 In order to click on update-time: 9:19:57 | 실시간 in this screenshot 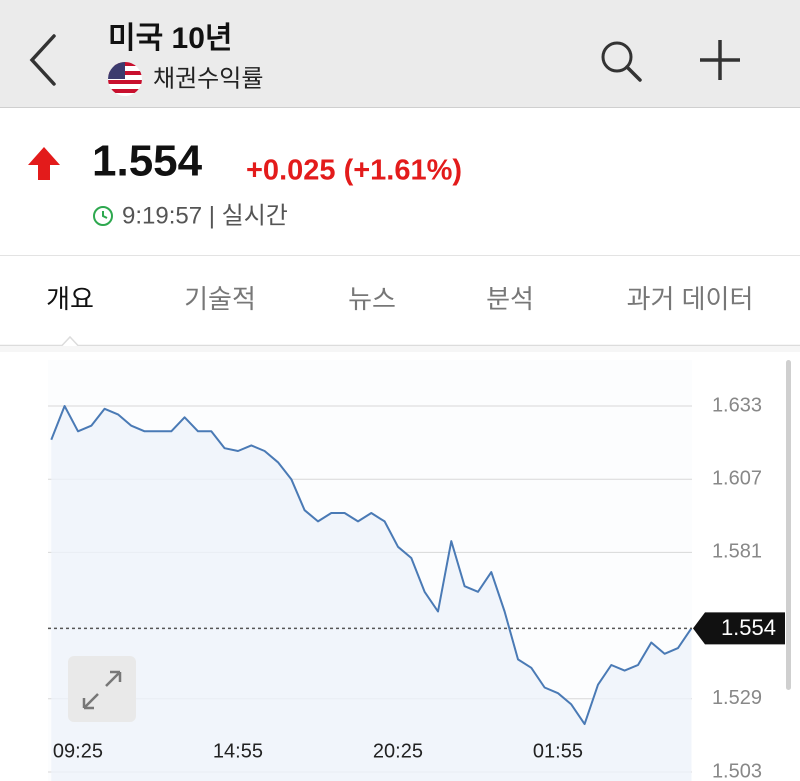, I will do `click(205, 215)`.